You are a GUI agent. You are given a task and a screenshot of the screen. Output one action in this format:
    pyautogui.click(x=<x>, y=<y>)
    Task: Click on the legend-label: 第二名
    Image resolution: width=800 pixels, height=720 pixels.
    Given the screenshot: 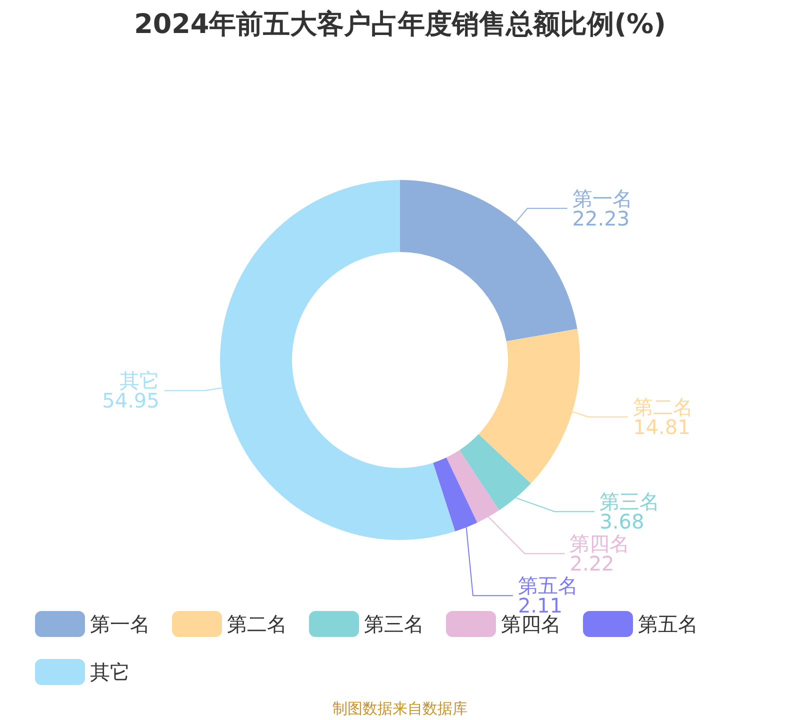 What is the action you would take?
    pyautogui.click(x=257, y=624)
    